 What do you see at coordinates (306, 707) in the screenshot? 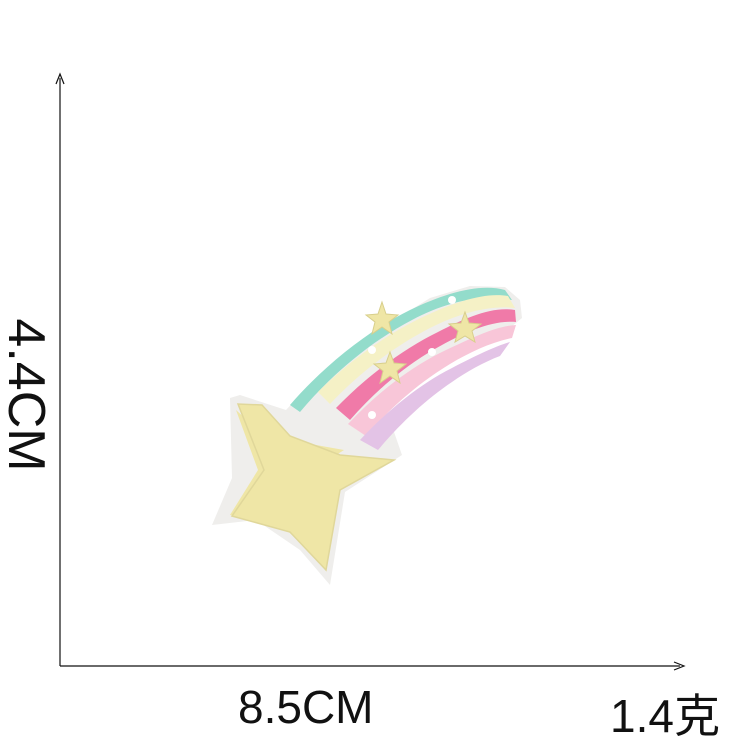
I see `width-label: 8.5CM` at bounding box center [306, 707].